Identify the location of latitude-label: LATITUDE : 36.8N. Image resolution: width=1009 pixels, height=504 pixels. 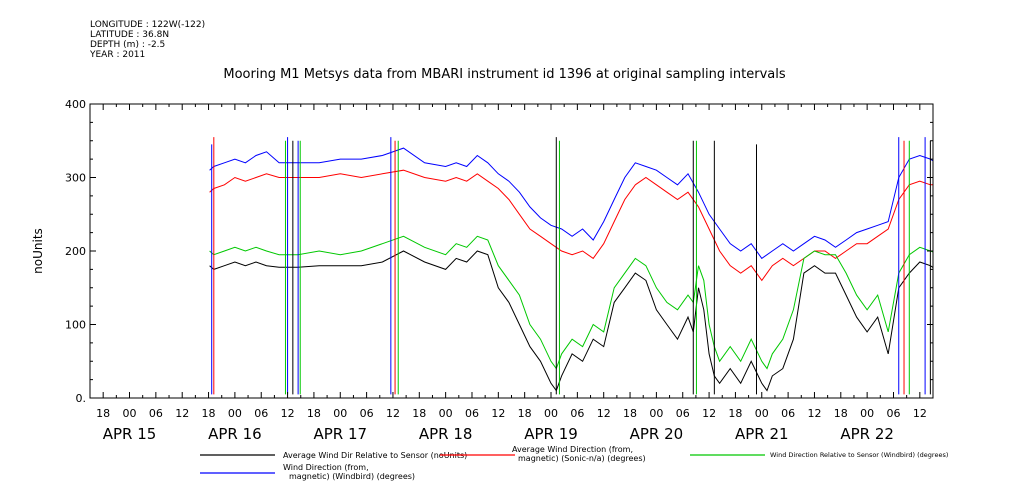
(130, 35).